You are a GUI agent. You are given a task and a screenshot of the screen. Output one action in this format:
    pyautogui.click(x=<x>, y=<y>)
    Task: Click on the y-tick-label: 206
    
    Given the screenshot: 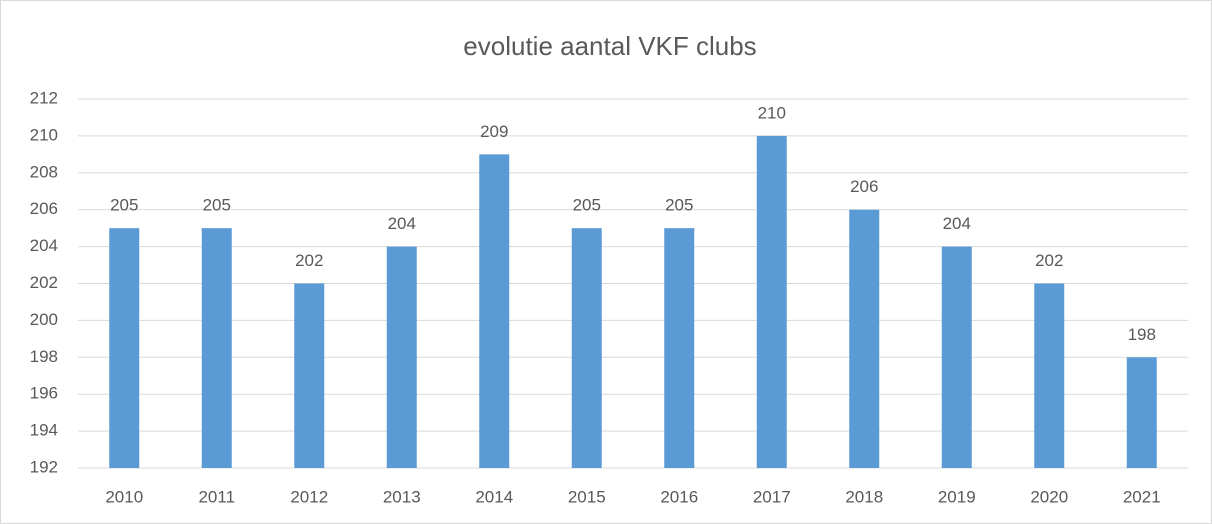 What is the action you would take?
    pyautogui.click(x=44, y=208)
    